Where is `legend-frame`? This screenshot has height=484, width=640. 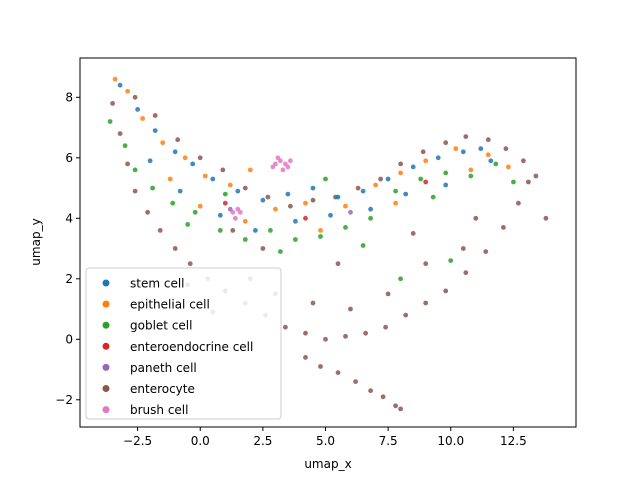
legend-frame is located at coordinates (183, 343).